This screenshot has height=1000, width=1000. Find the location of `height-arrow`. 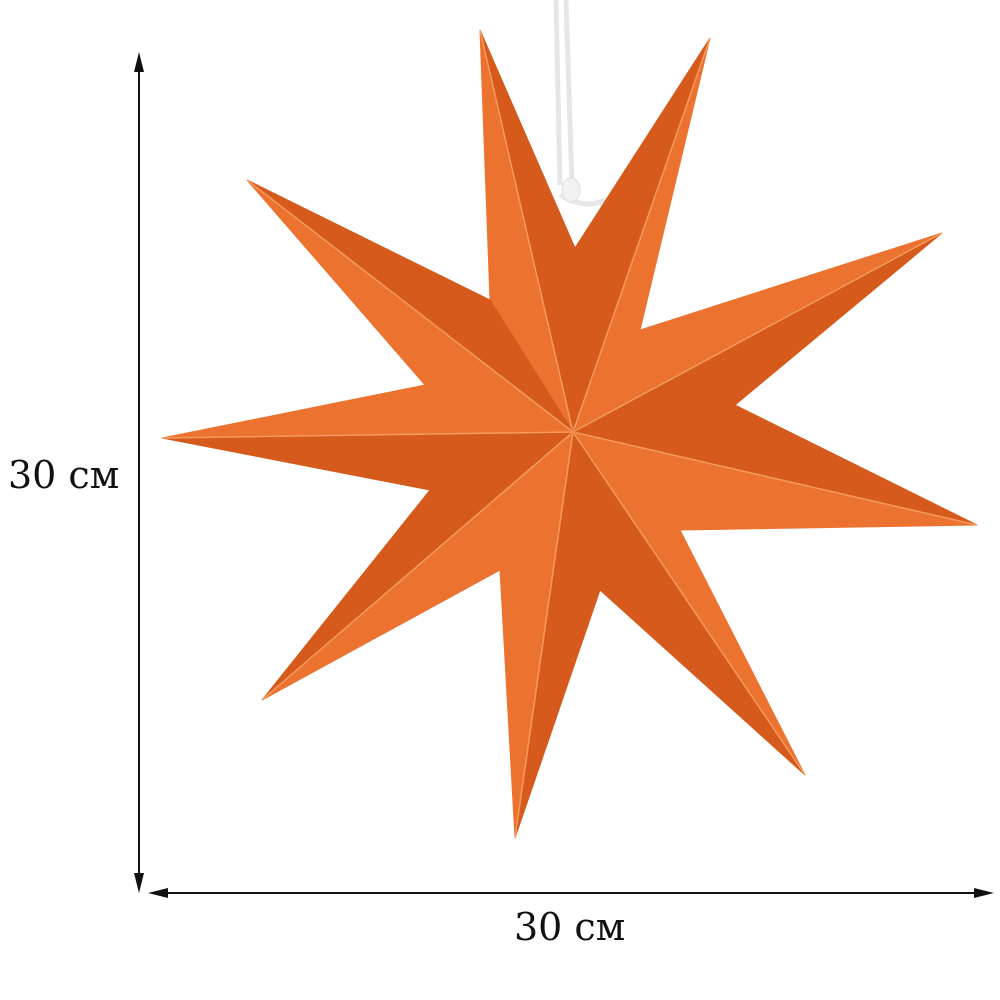

height-arrow is located at coordinates (139, 472).